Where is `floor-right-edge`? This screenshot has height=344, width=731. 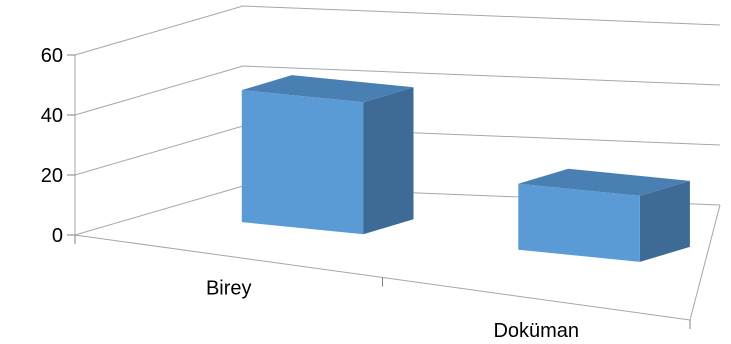
floor-right-edge is located at coordinates (705, 262).